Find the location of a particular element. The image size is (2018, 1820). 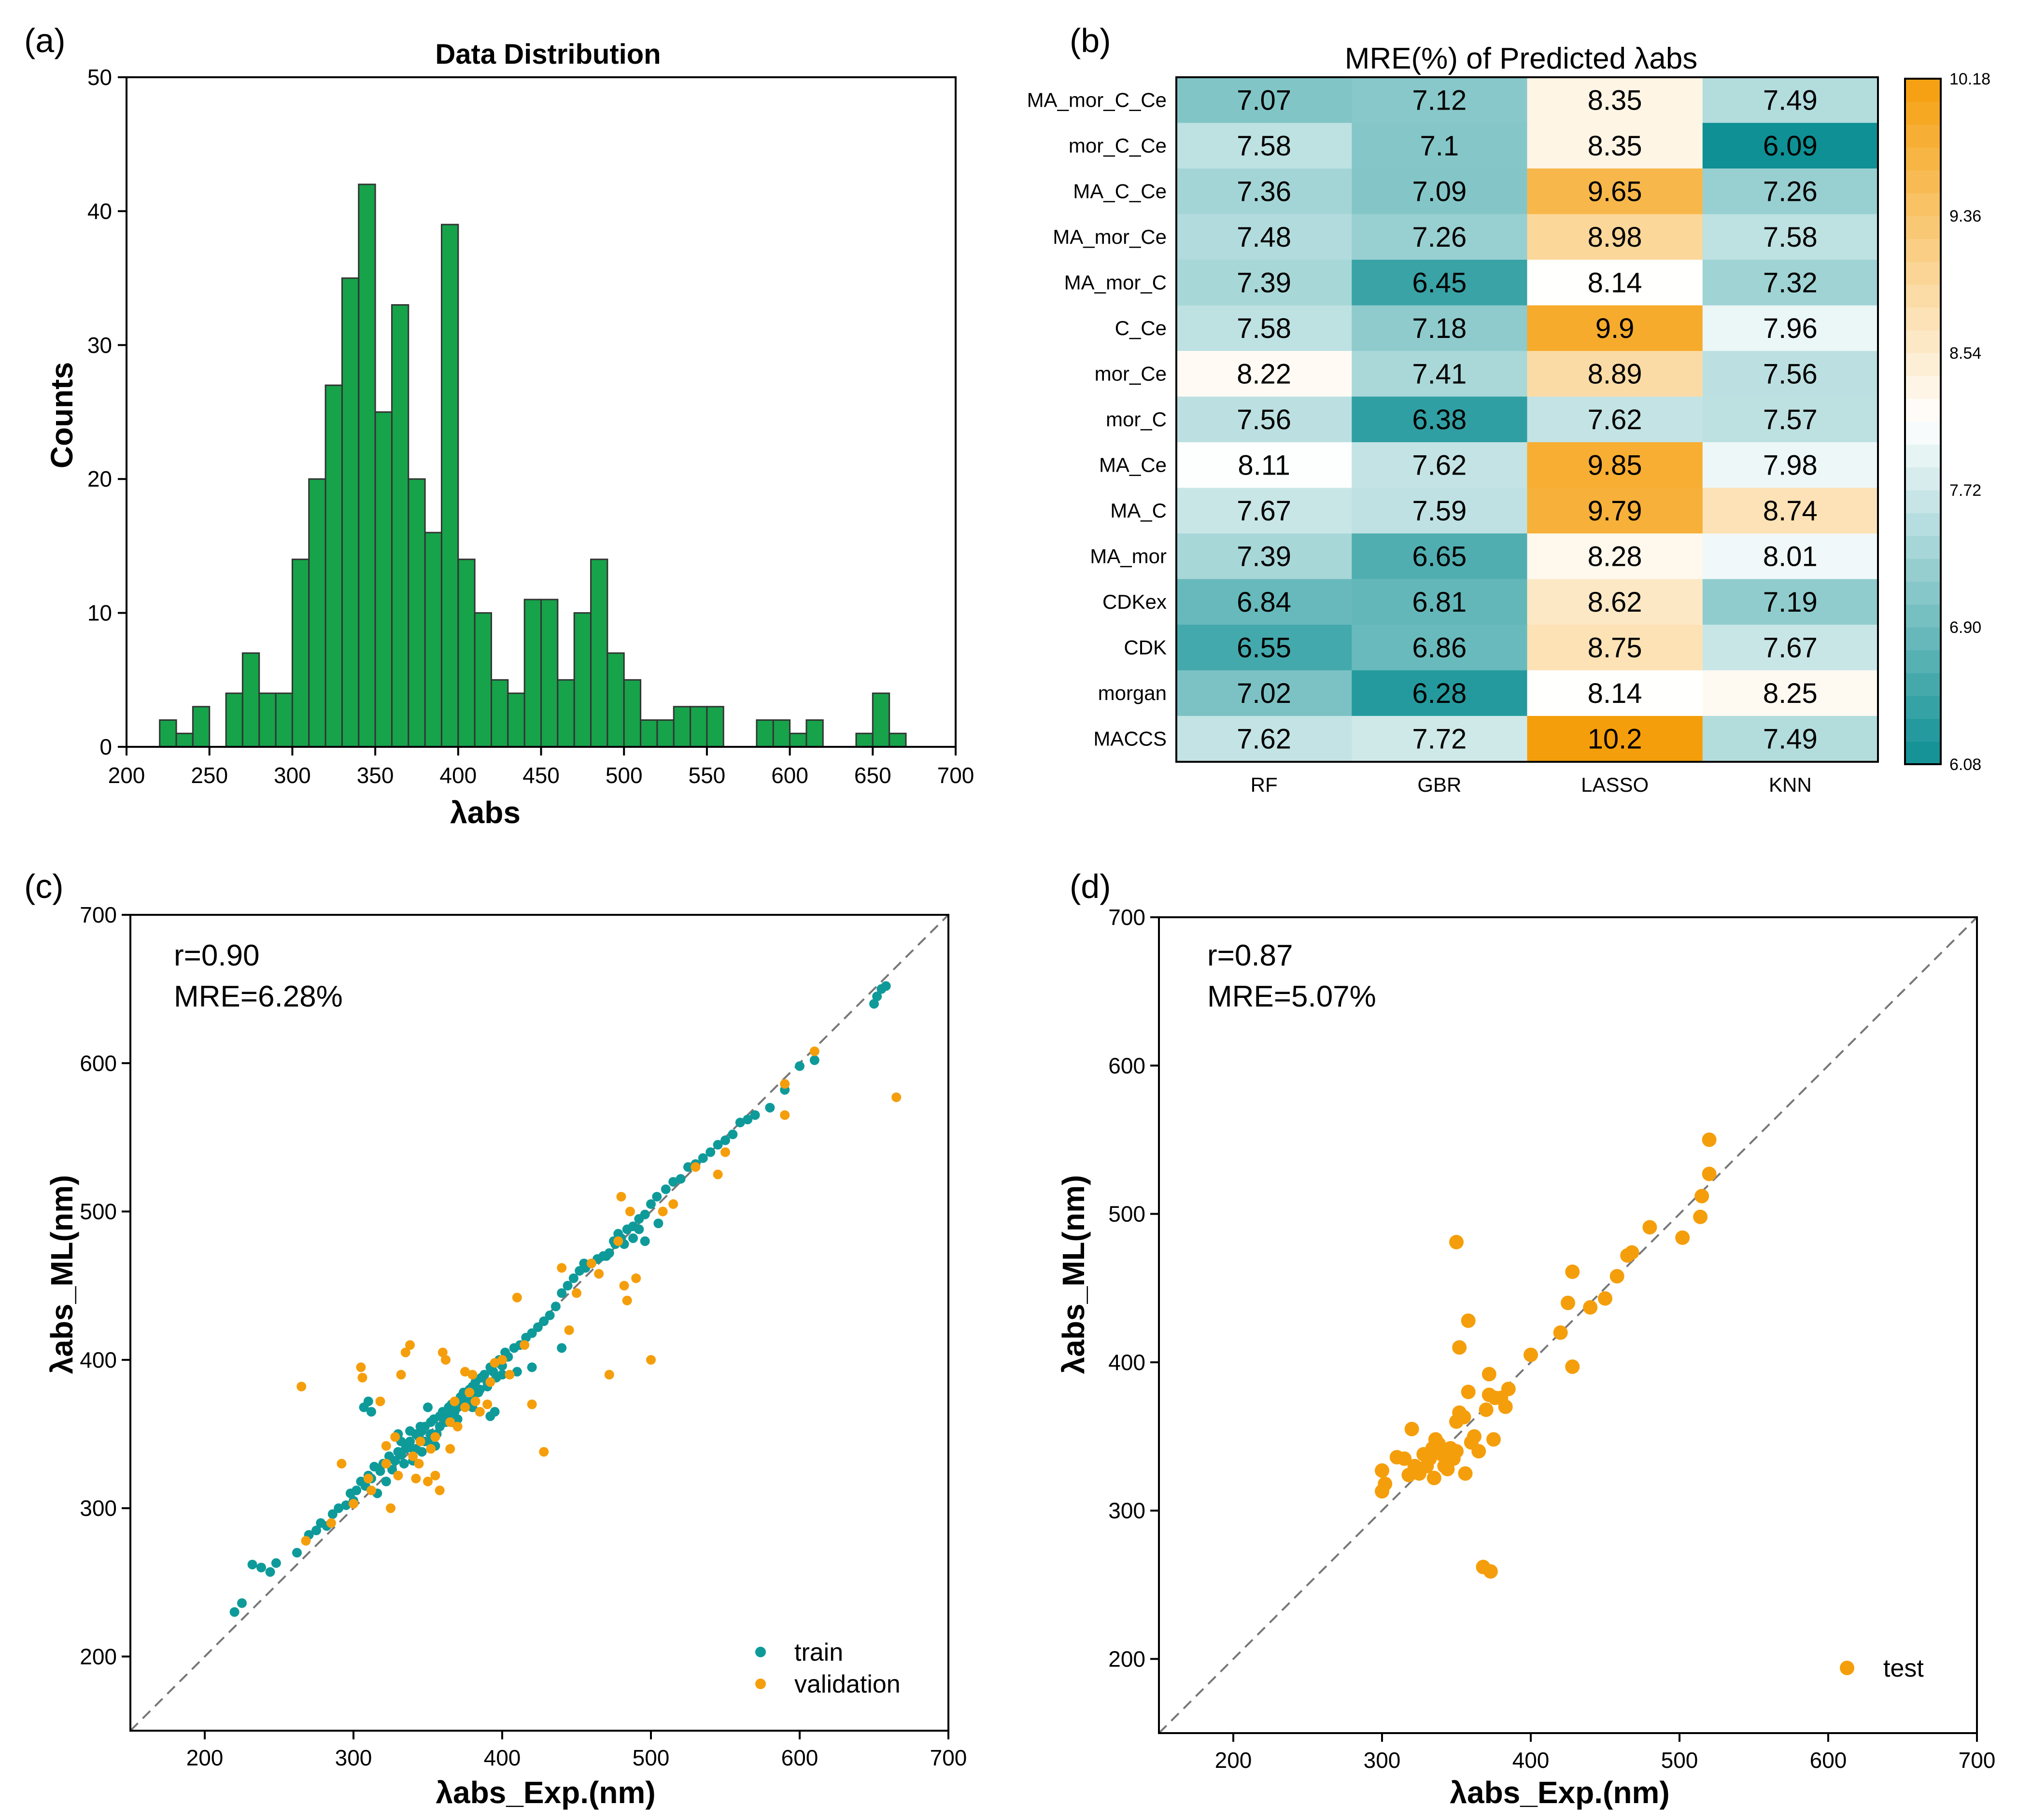

x-tick-label: 700 is located at coordinates (1977, 1761).